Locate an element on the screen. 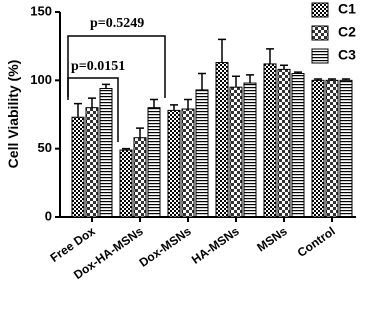 The image size is (368, 321). y-tick-label: 100 is located at coordinates (41, 79).